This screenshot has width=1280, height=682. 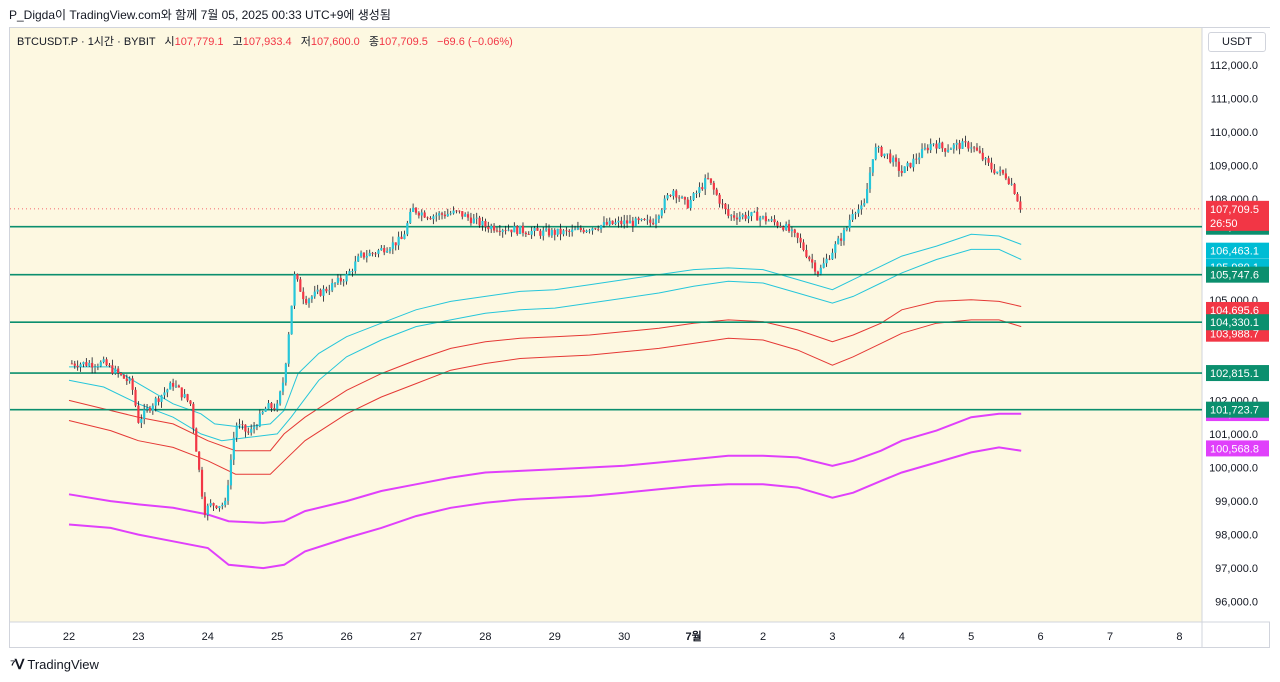 What do you see at coordinates (63, 664) in the screenshot?
I see `brand-name: TradingView` at bounding box center [63, 664].